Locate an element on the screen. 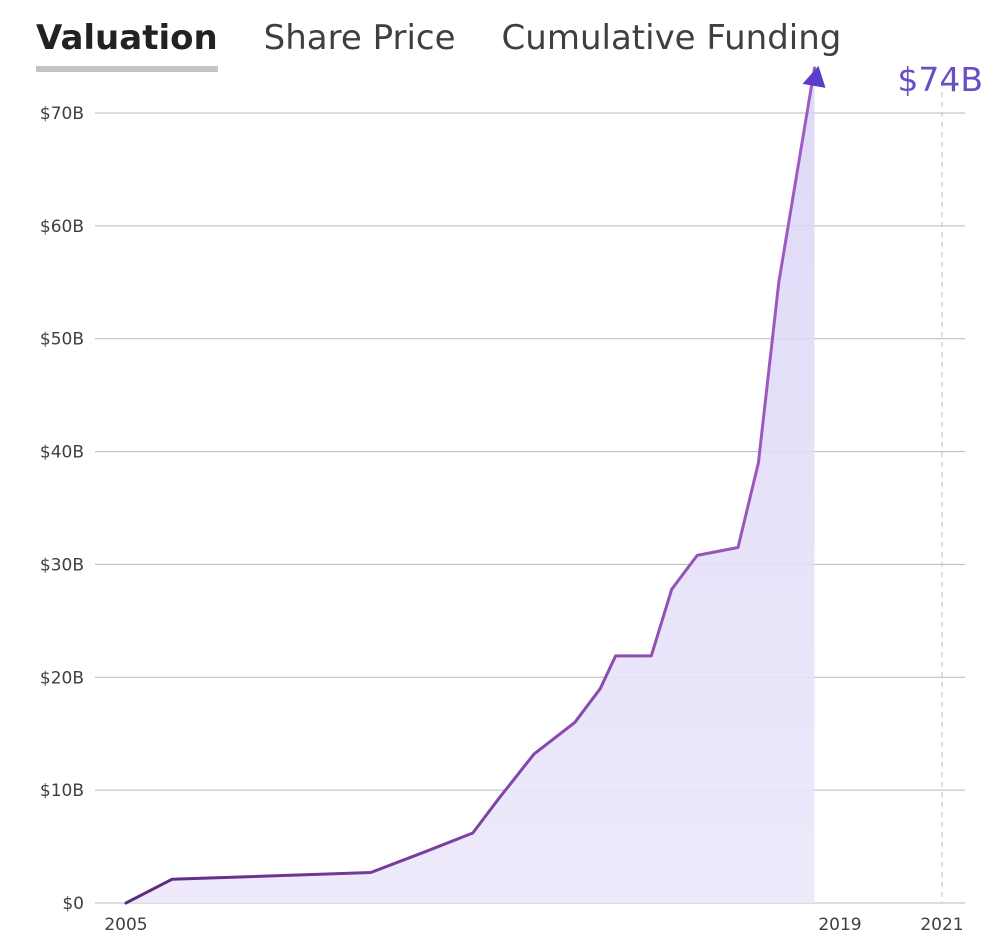 The width and height of the screenshot is (1000, 949). peak-value-label: $74B is located at coordinates (940, 79).